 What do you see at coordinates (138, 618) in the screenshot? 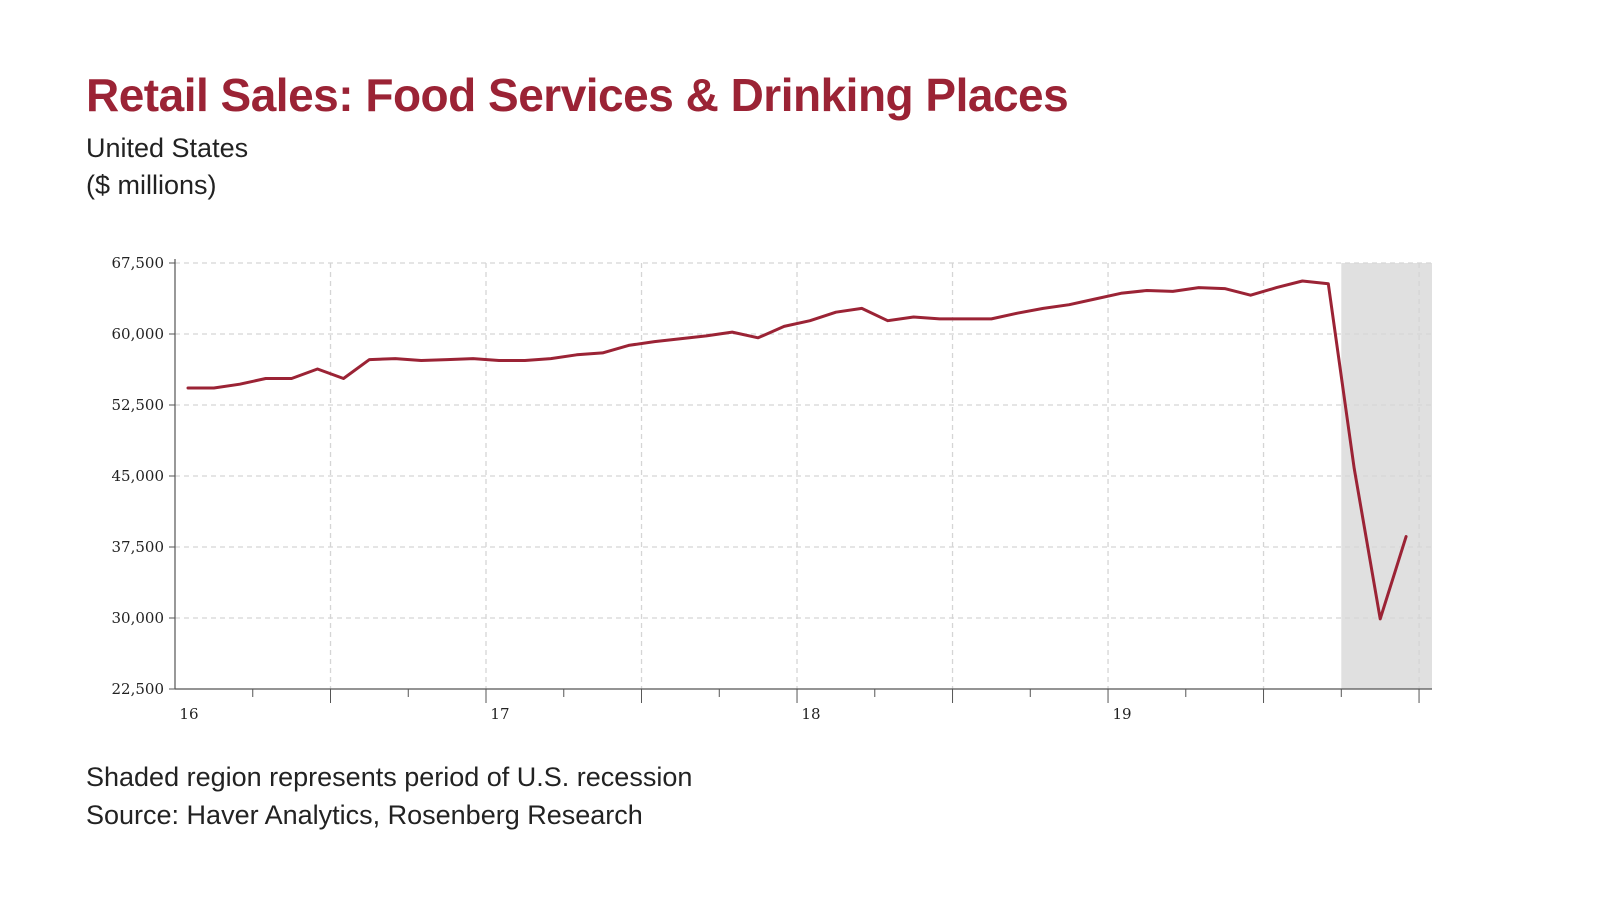
I see `y-tick-label: 30,000` at bounding box center [138, 618].